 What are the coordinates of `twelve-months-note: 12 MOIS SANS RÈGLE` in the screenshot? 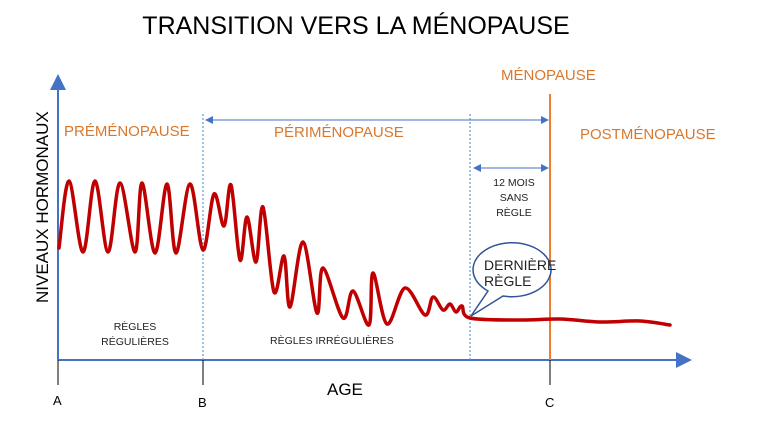 It's located at (514, 198).